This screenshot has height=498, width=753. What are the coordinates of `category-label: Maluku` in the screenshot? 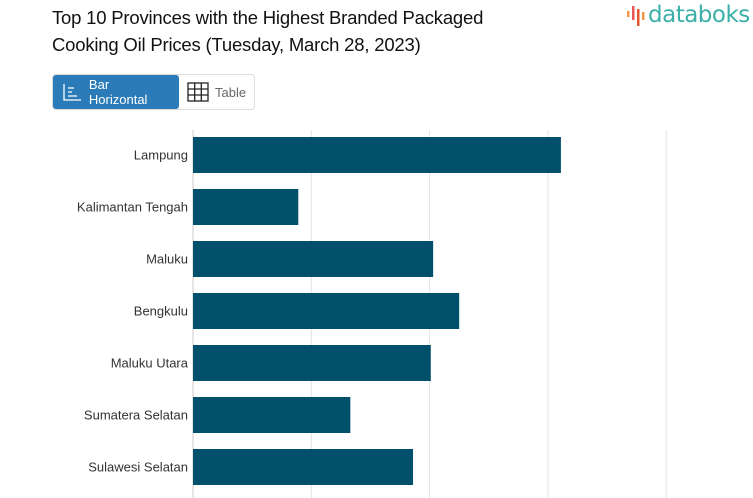 It's located at (167, 259).